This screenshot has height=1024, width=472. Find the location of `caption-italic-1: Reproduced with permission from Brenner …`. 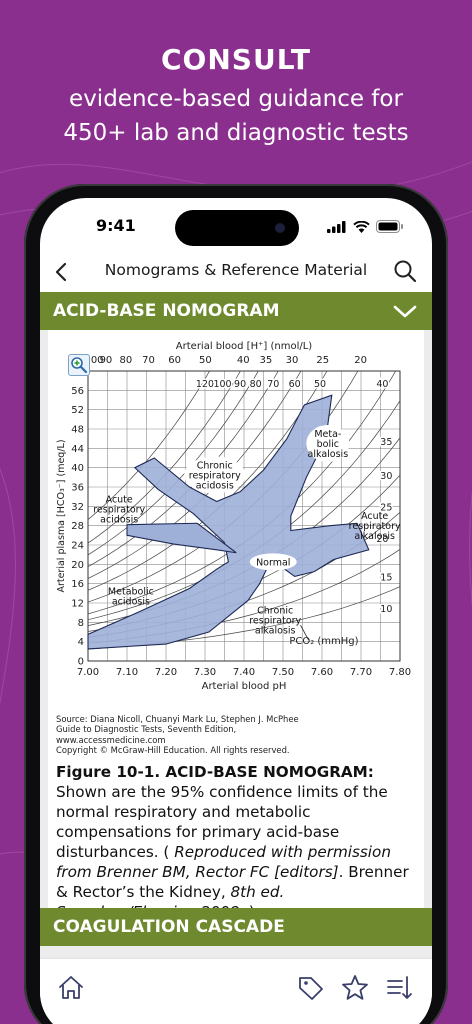

caption-italic-1: Reproduced with permission from Brenner … is located at coordinates (223, 862).